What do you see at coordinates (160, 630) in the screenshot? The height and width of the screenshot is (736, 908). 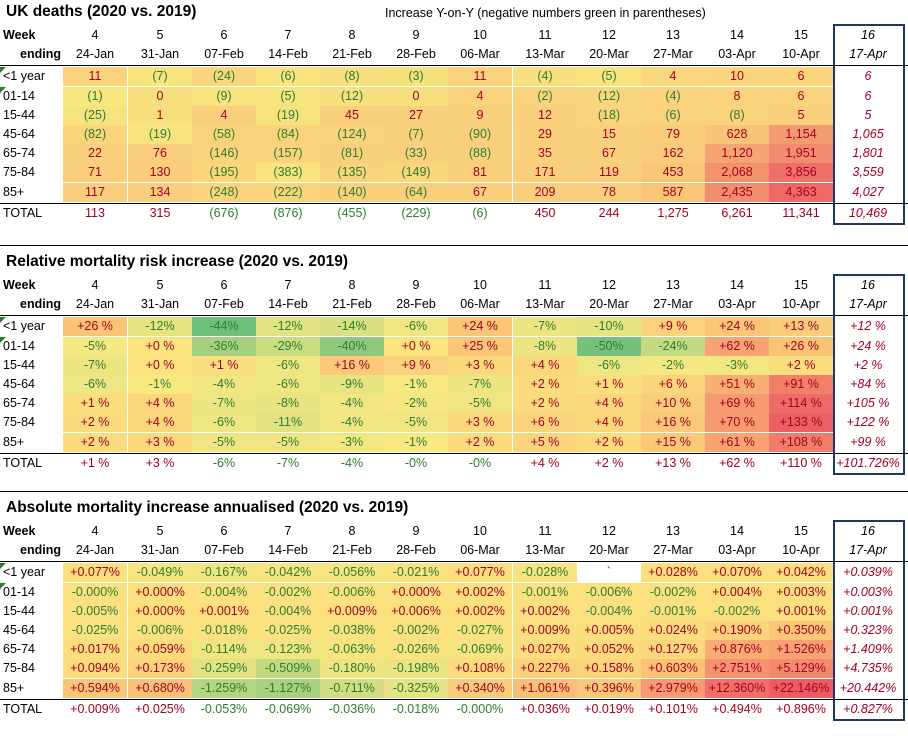 I see `data-cell: -0.006%` at bounding box center [160, 630].